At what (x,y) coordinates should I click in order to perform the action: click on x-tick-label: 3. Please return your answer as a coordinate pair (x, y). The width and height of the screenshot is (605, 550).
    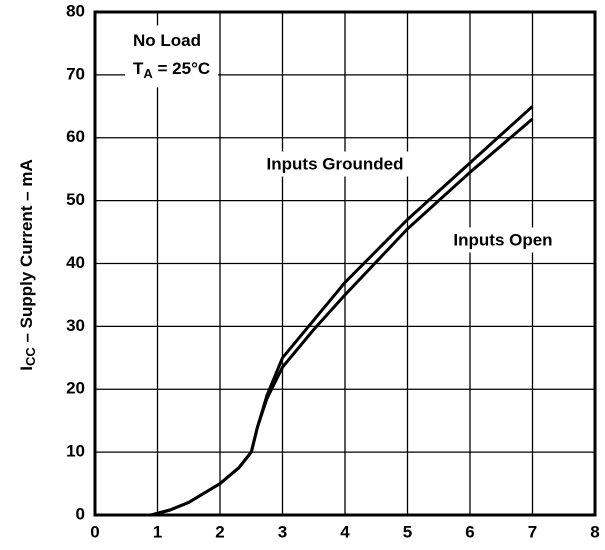
    Looking at the image, I should click on (282, 531).